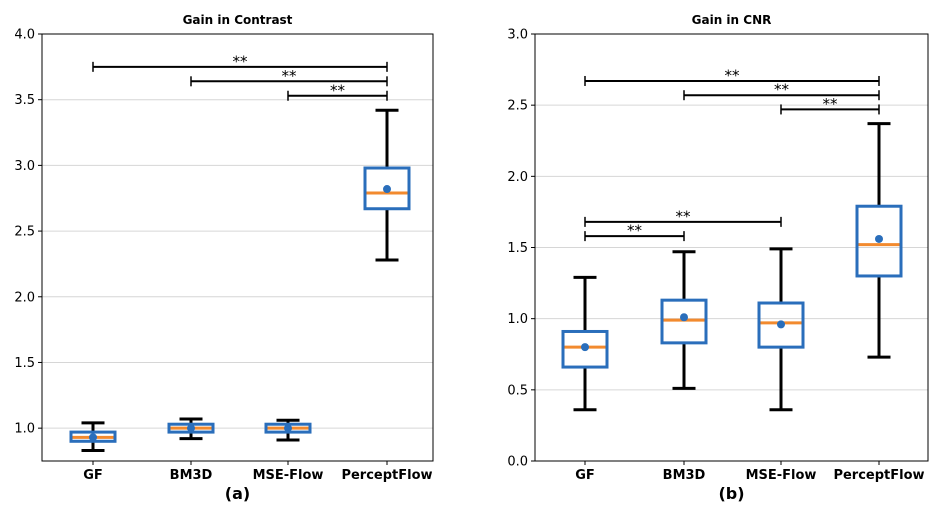  Describe the element at coordinates (517, 390) in the screenshot. I see `y-tick-label: 0.5` at that location.